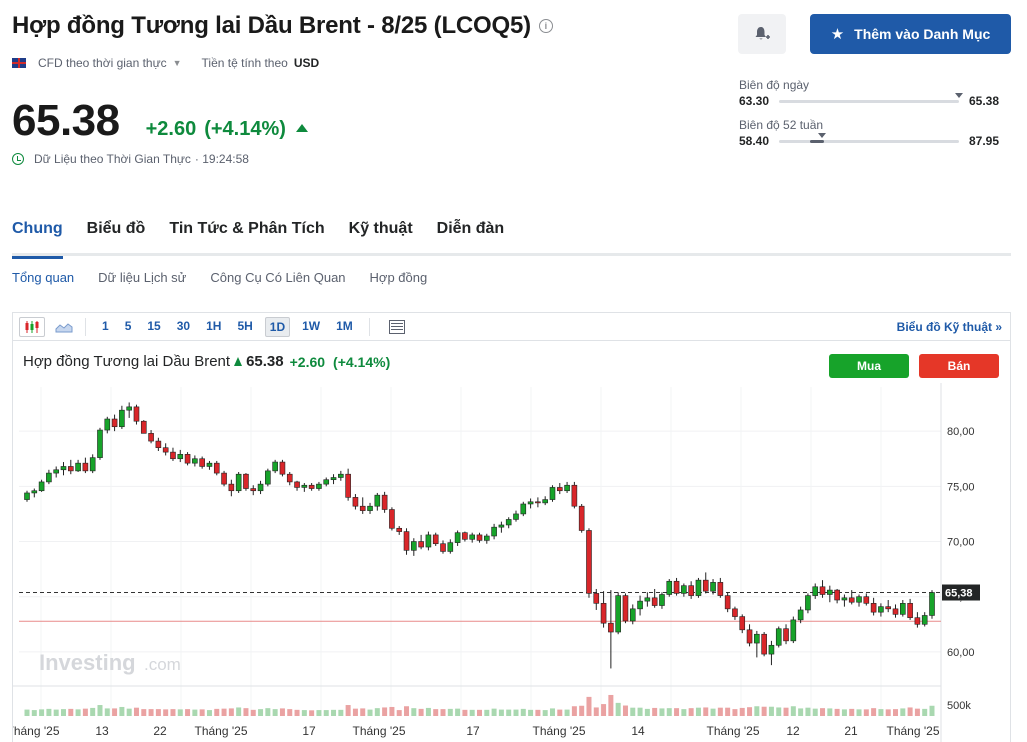  What do you see at coordinates (278, 277) in the screenshot?
I see `subtab-related-instruments: Công Cụ Có Liên Quan` at bounding box center [278, 277].